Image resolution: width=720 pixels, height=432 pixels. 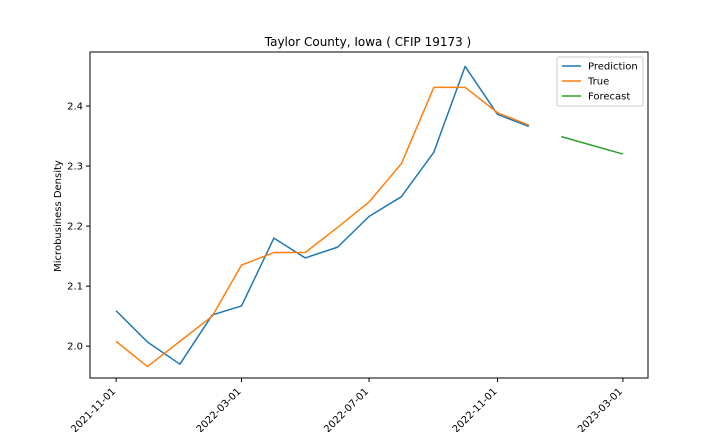 I want to click on legend-label: Forecast, so click(x=609, y=97).